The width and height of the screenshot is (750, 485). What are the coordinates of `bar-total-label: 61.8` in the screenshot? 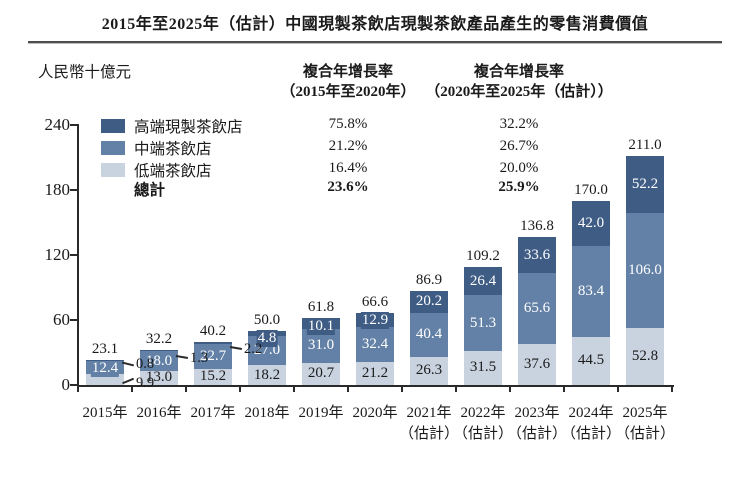 It's located at (321, 307).